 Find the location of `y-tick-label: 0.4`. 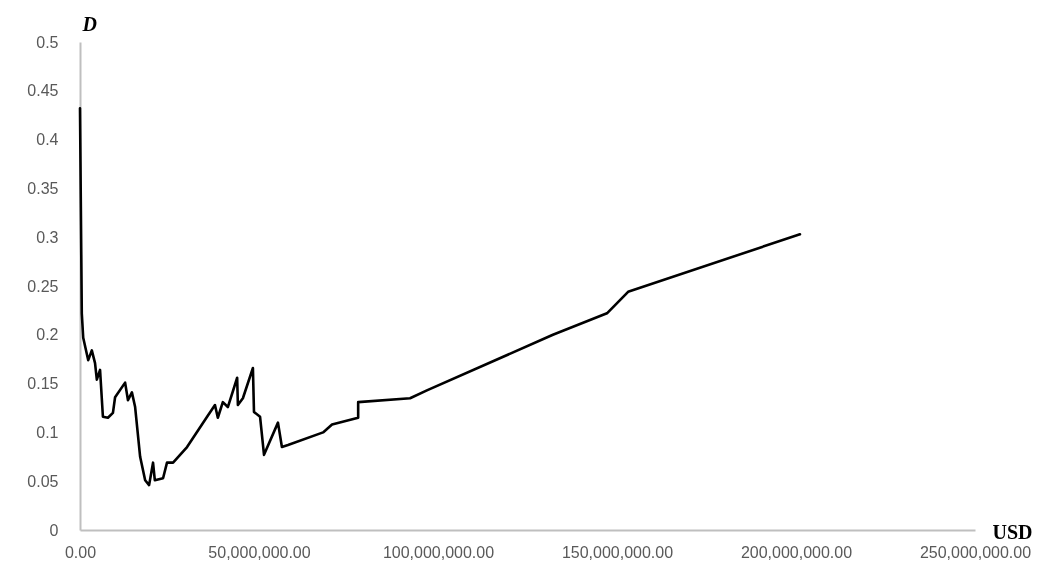

y-tick-label: 0.4 is located at coordinates (47, 140).